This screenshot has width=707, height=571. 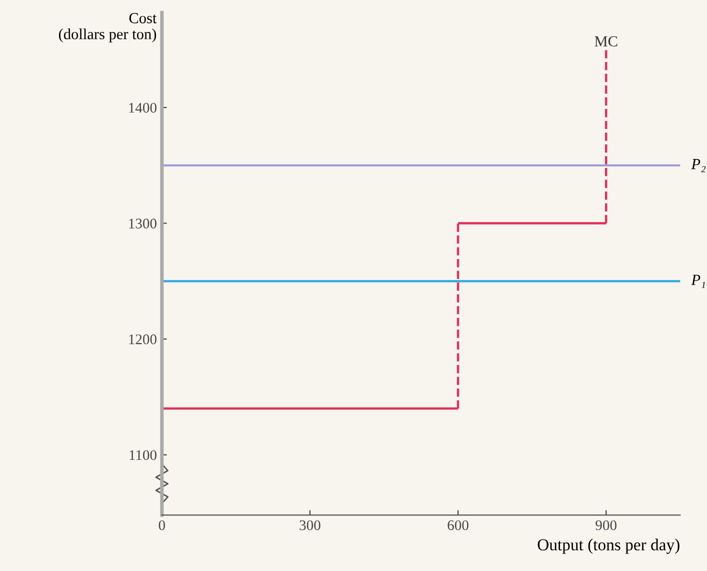 What do you see at coordinates (698, 281) in the screenshot?
I see `ref-line-label: P₁` at bounding box center [698, 281].